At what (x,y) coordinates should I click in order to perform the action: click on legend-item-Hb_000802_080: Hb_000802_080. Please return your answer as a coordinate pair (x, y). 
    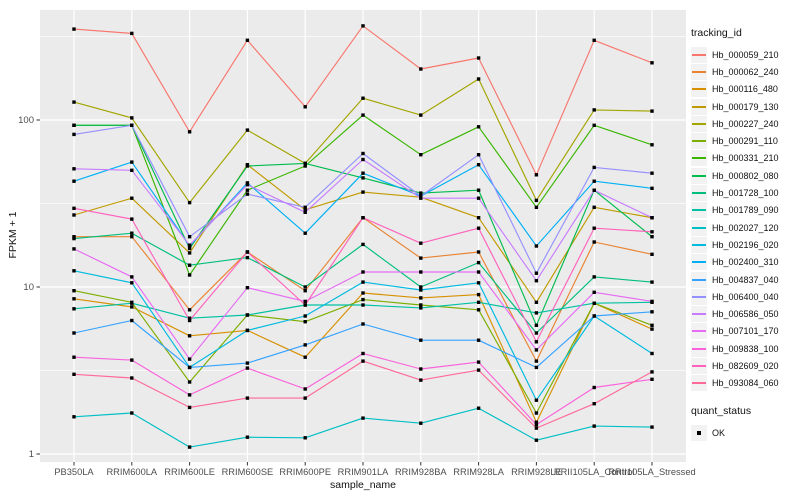
    Looking at the image, I should click on (745, 175).